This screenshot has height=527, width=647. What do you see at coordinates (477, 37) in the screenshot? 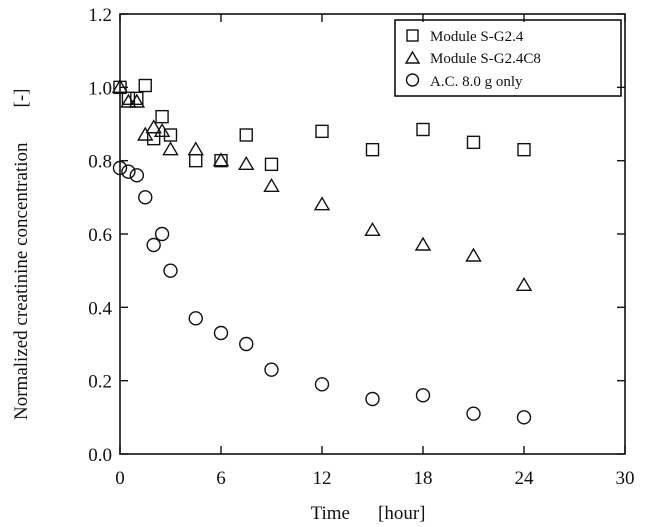
I see `legend-label-module-s-g2-4: Module S-G2.4` at bounding box center [477, 37].